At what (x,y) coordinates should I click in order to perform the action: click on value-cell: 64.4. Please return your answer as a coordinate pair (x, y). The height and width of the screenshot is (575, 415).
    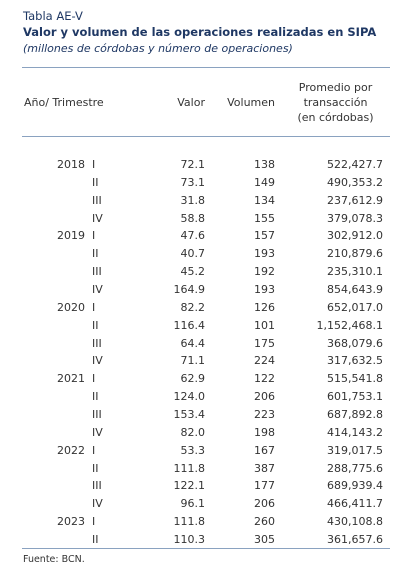
    Looking at the image, I should click on (193, 343).